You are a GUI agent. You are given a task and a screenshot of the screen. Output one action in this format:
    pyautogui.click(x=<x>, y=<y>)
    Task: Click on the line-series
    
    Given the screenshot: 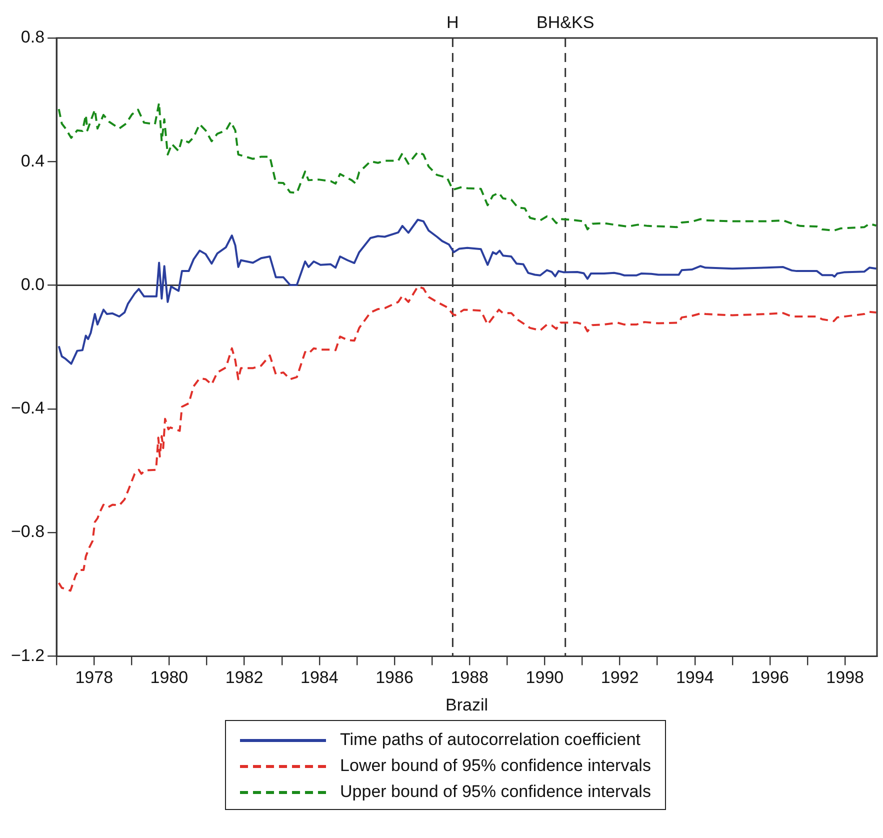 What is the action you would take?
    pyautogui.click(x=467, y=167)
    